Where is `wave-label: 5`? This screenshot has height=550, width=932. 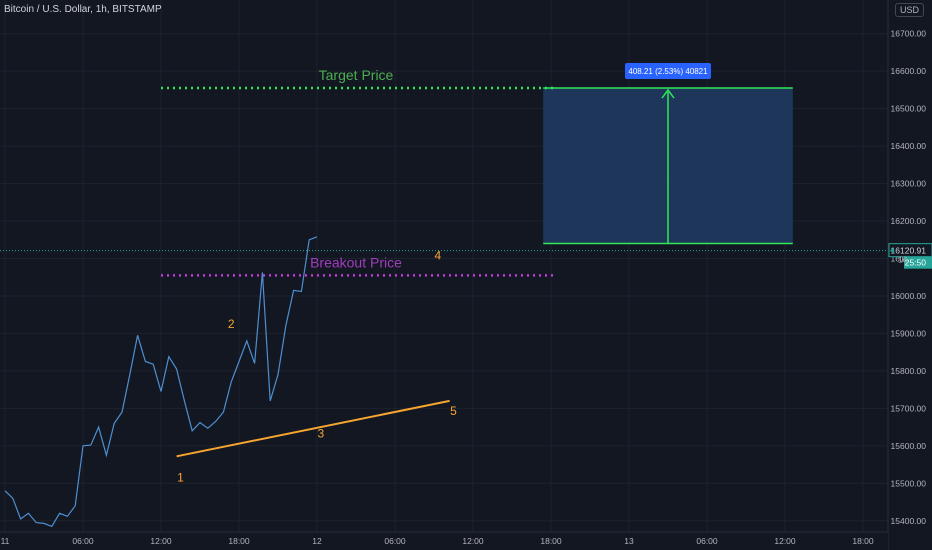 wave-label: 5 is located at coordinates (453, 411).